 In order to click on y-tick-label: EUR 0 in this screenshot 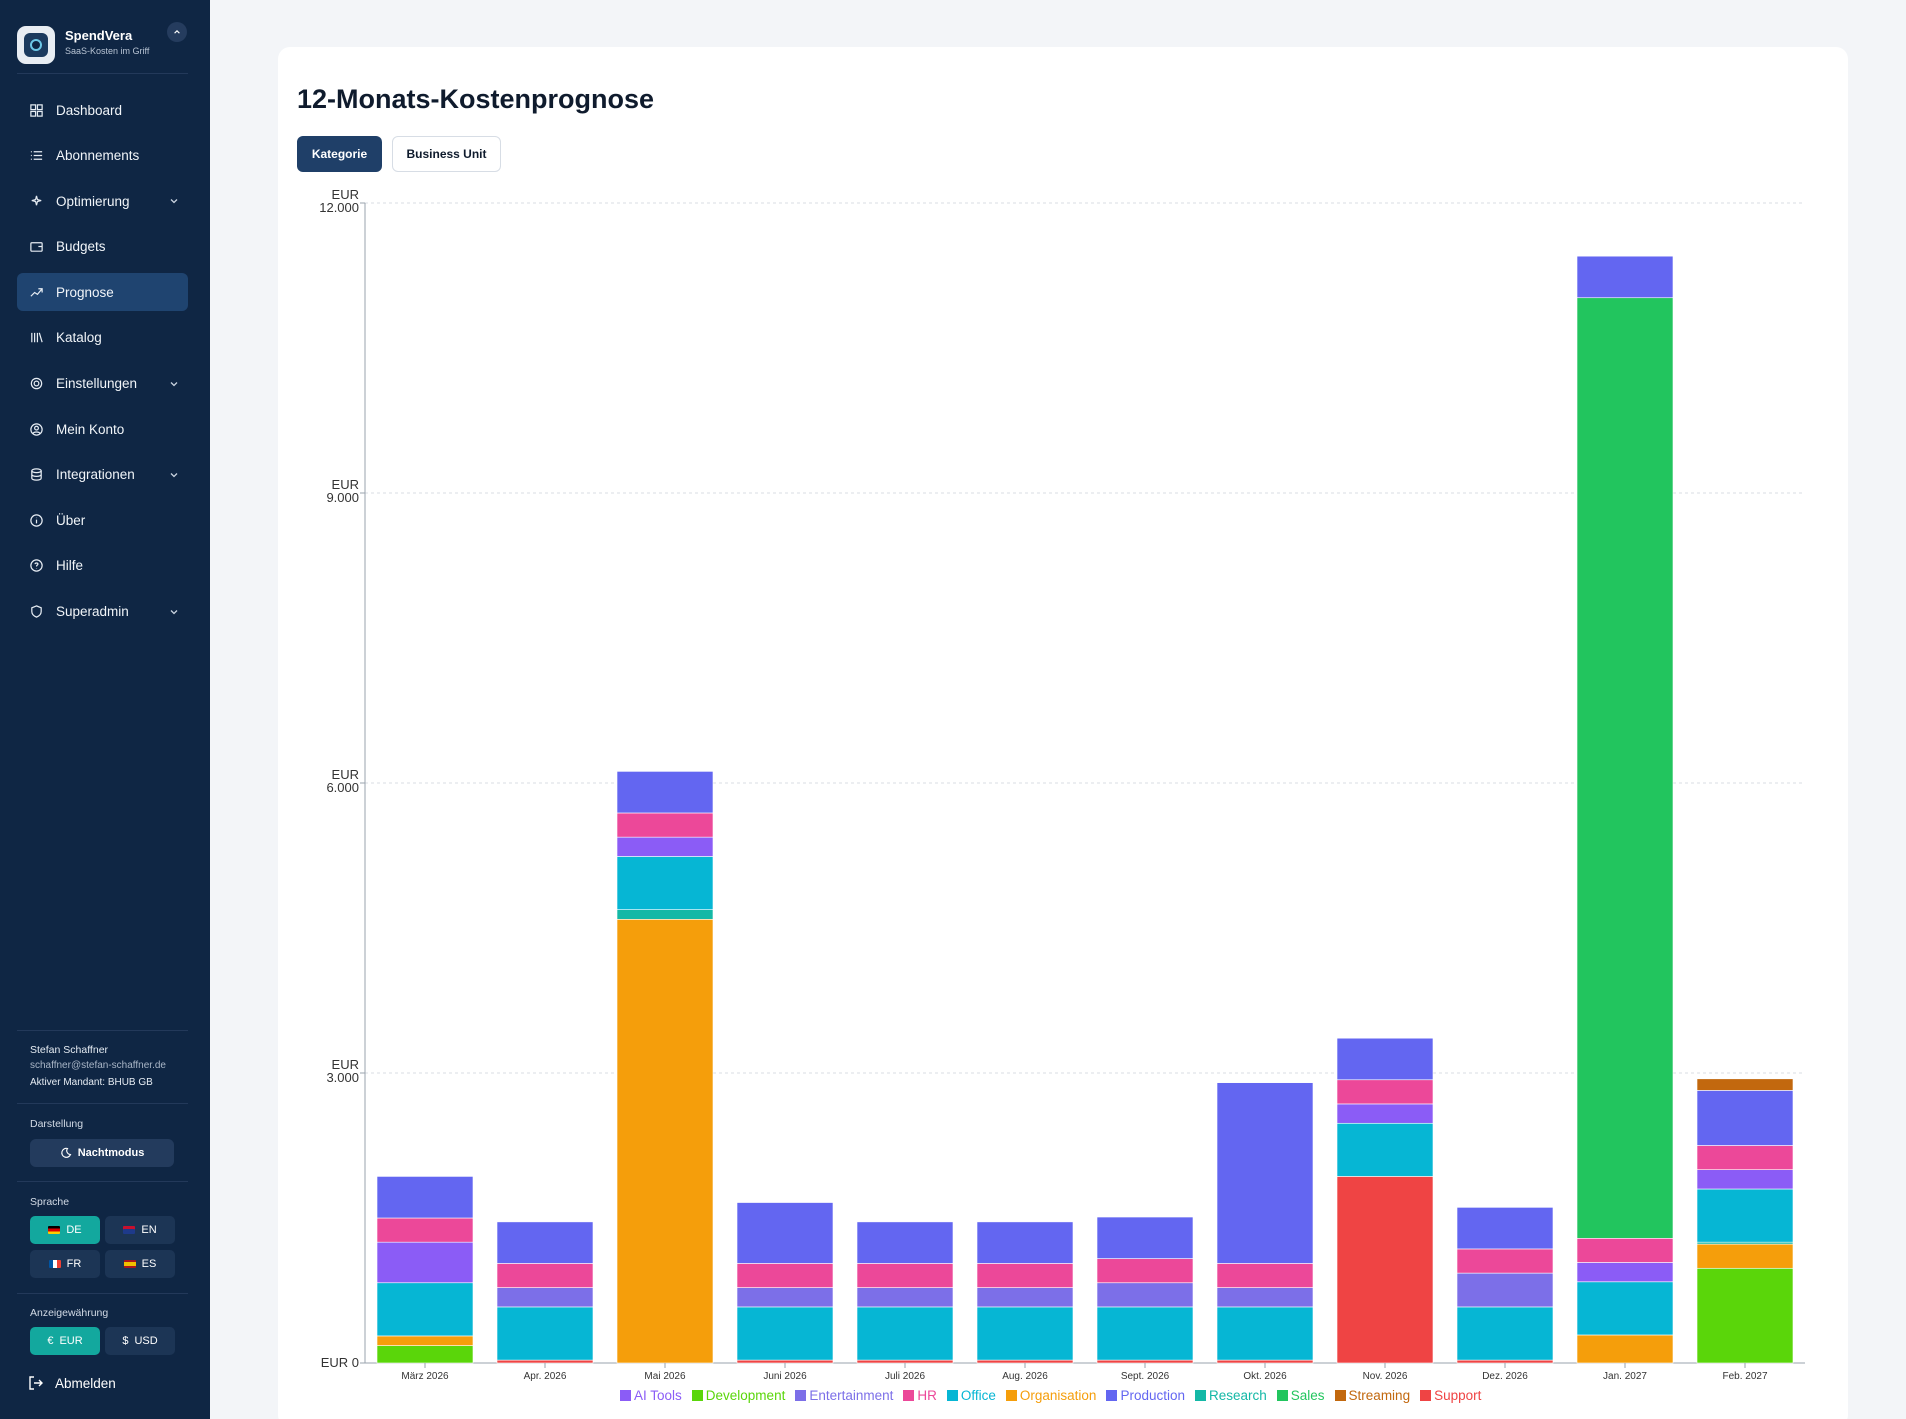, I will do `click(340, 1362)`.